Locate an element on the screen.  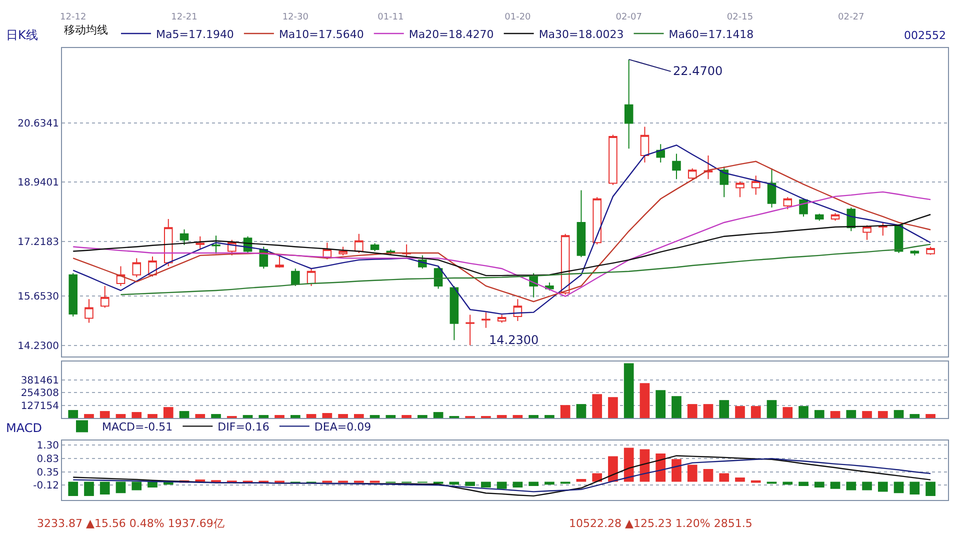
legend-label: Ma20=18.4270 is located at coordinates (451, 34).